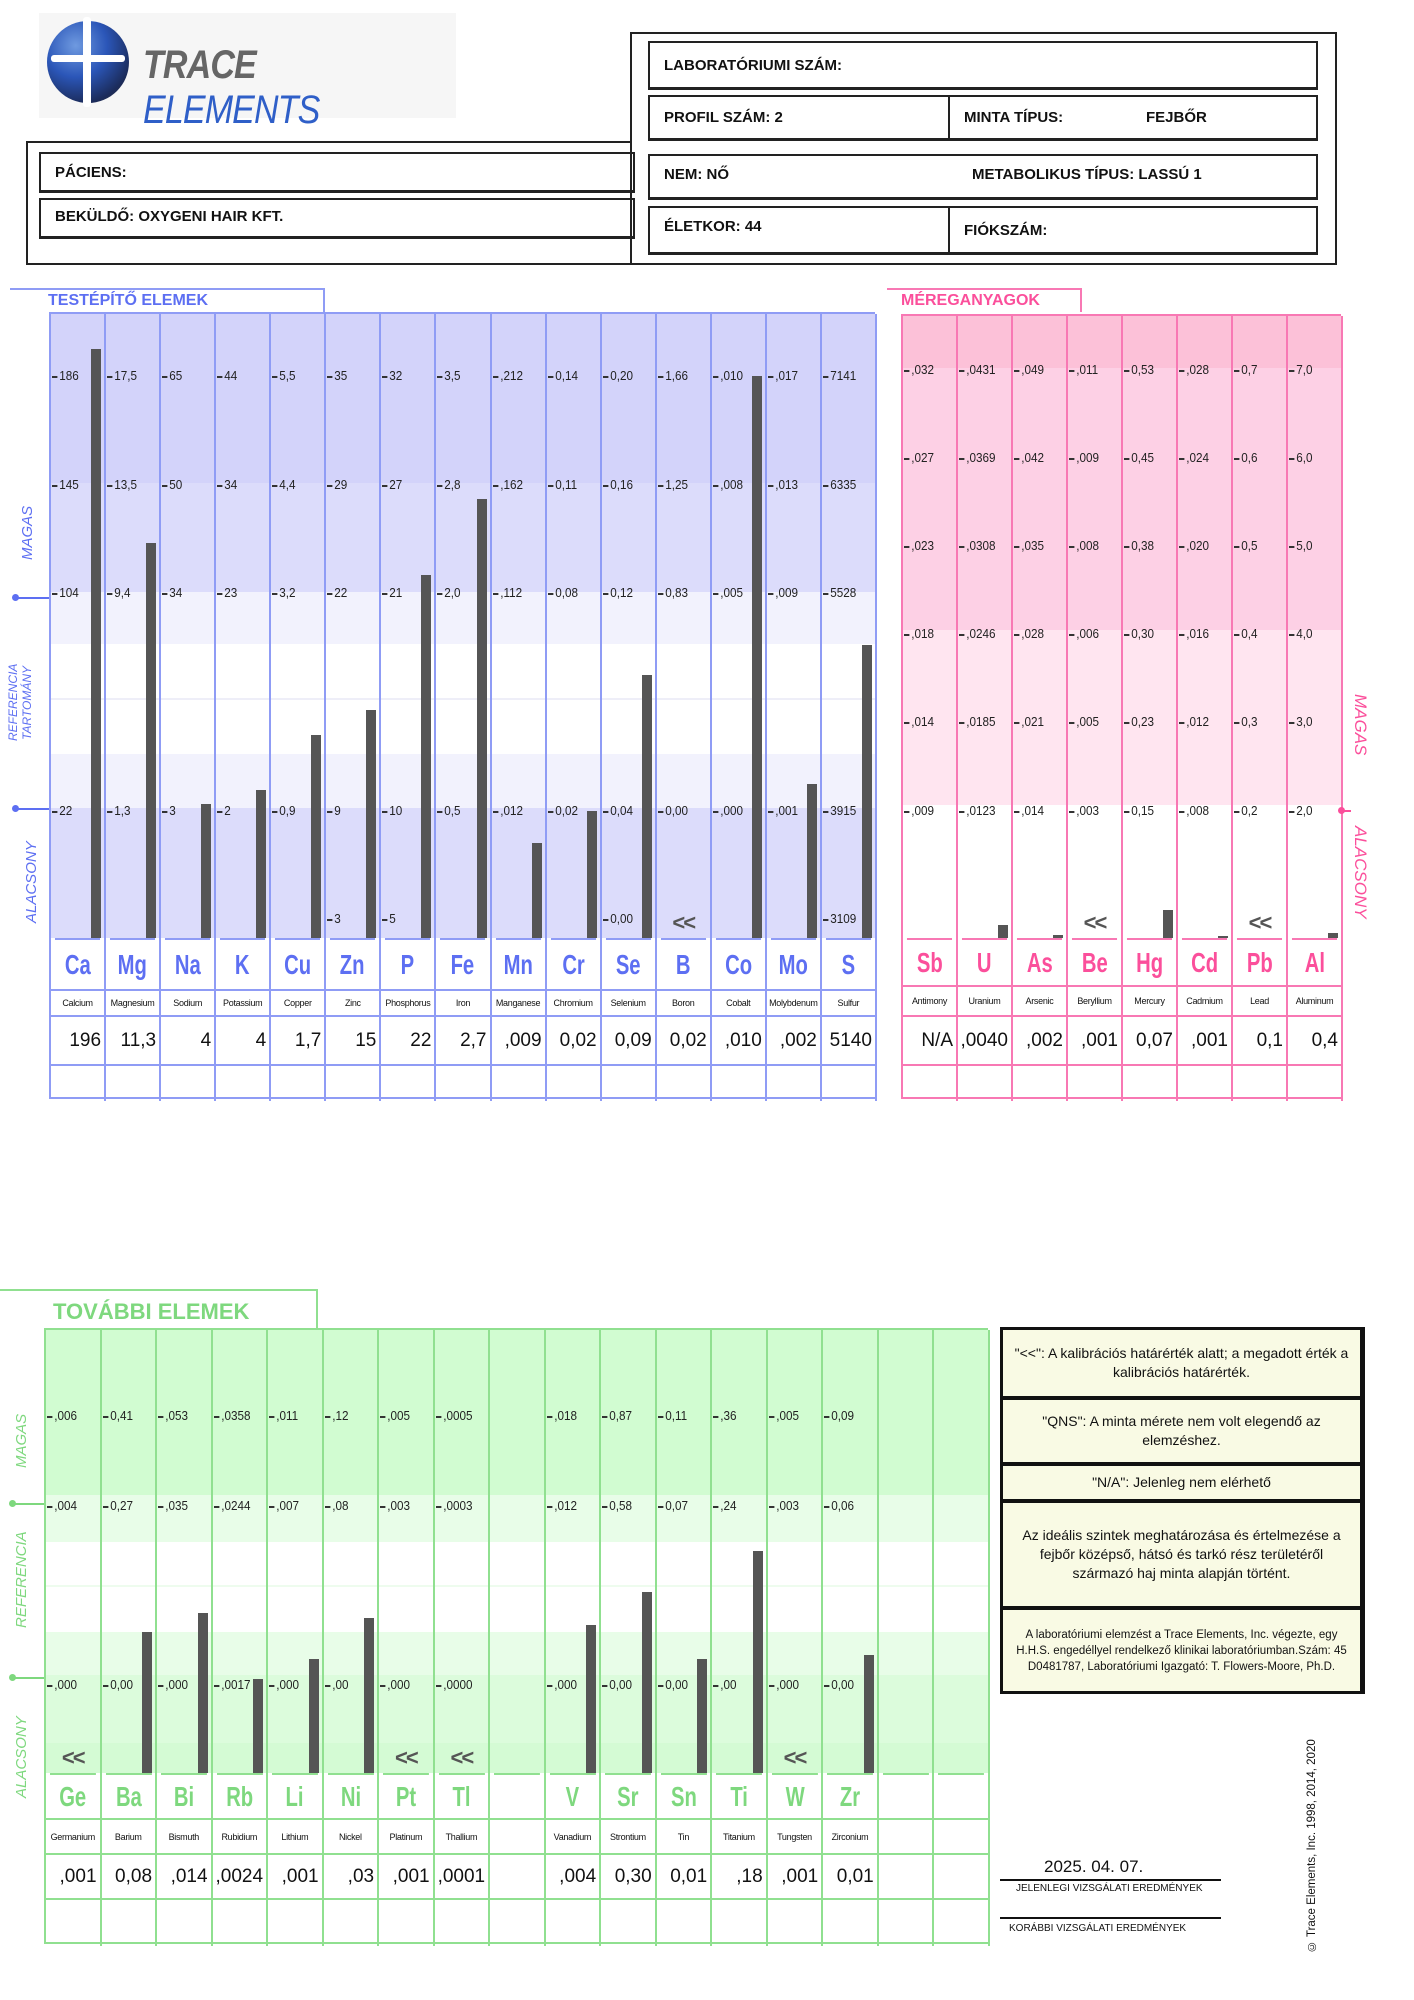 Image resolution: width=1414 pixels, height=2000 pixels. Describe the element at coordinates (283, 1416) in the screenshot. I see `tick-label: ,011` at that location.